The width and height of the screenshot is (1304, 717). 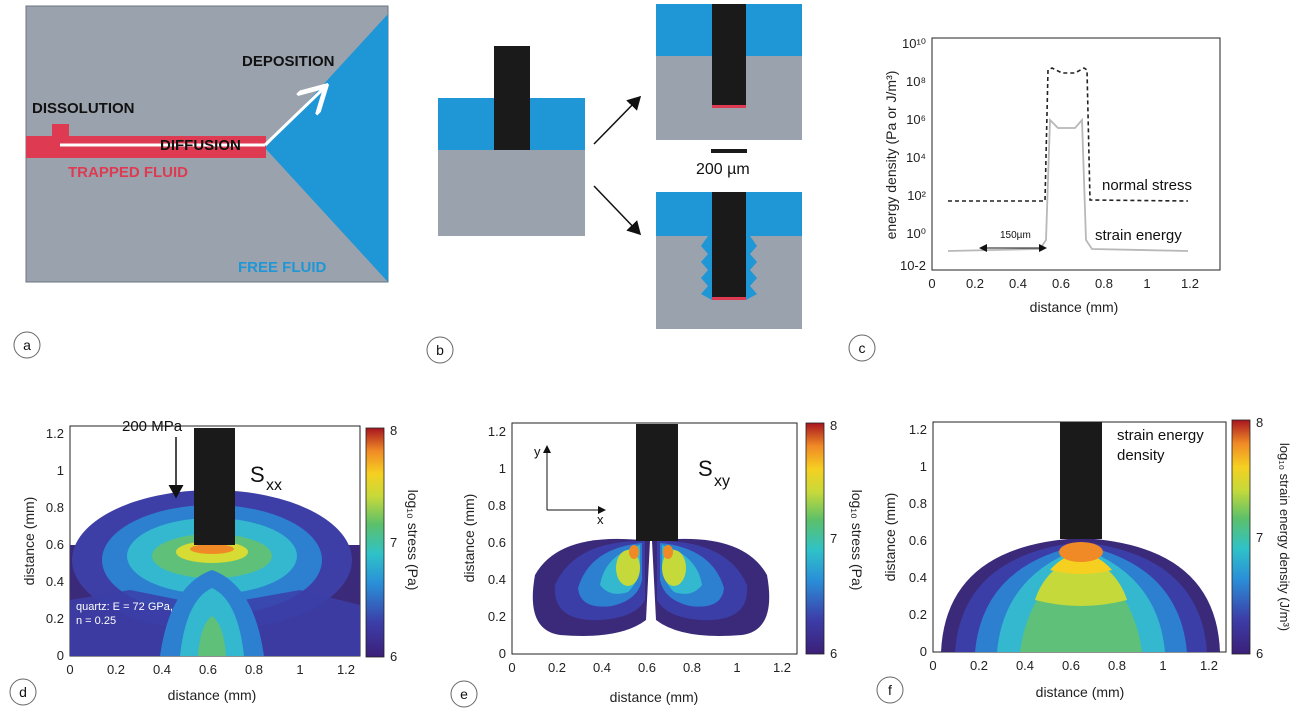 I want to click on dissolution-rim-left, so click(x=706, y=268).